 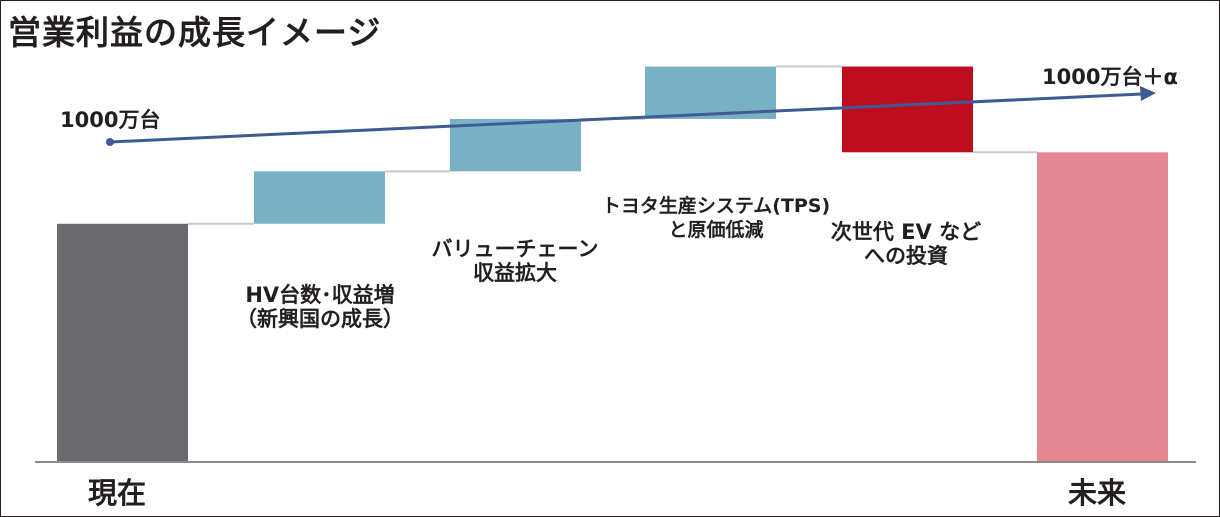 What do you see at coordinates (320, 319) in the screenshot?
I see `step-label-line: （新興国の成長）` at bounding box center [320, 319].